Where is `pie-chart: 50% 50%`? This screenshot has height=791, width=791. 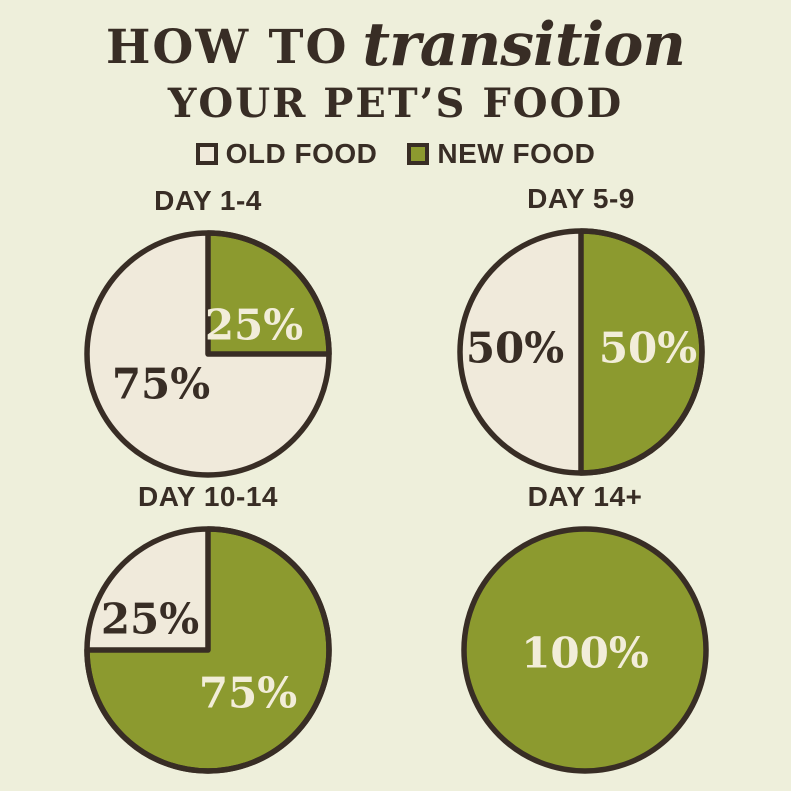 pie-chart: 50% 50% is located at coordinates (581, 352).